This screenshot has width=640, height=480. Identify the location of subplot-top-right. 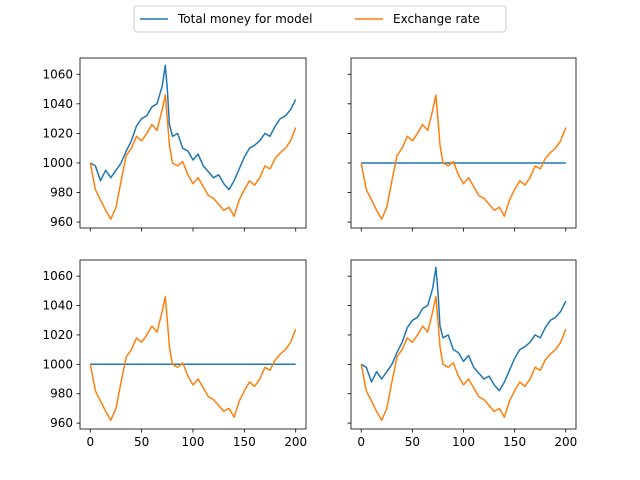
(462, 144).